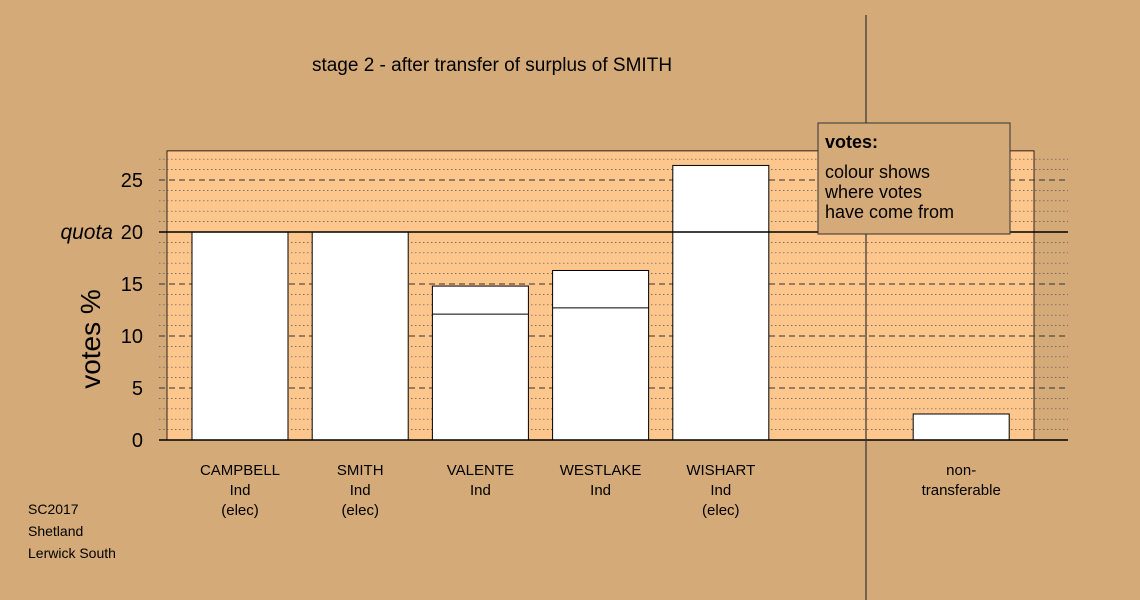 The height and width of the screenshot is (600, 1140). I want to click on category-label: WISHART Ind (elec), so click(720, 490).